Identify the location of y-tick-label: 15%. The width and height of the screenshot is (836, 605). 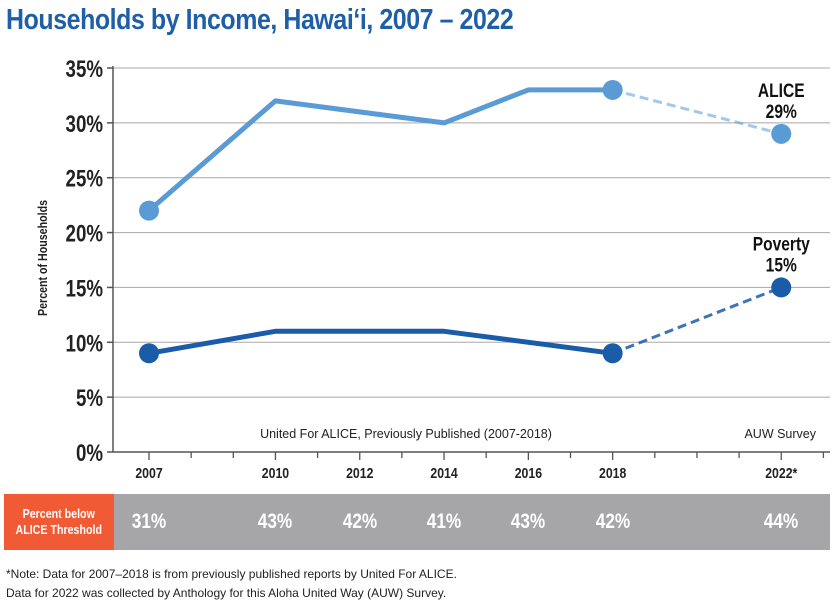
(84, 288).